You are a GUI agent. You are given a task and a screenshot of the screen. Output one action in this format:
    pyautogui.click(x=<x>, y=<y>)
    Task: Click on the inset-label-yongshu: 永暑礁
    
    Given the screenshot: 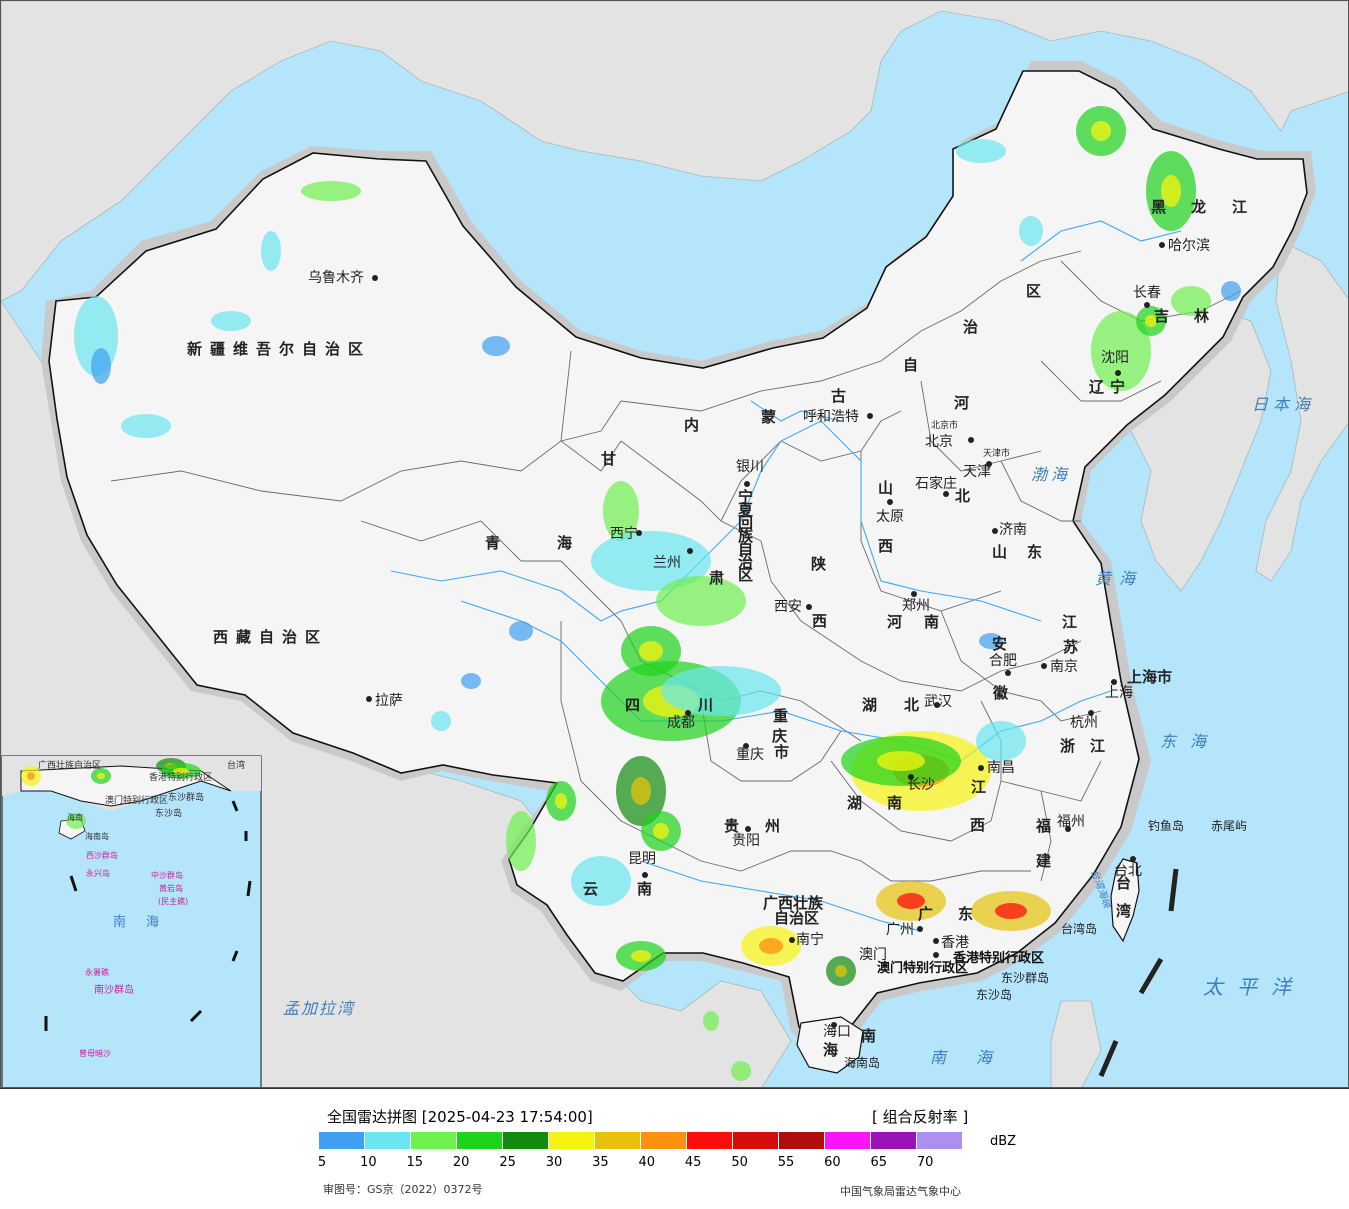 What is the action you would take?
    pyautogui.click(x=97, y=972)
    